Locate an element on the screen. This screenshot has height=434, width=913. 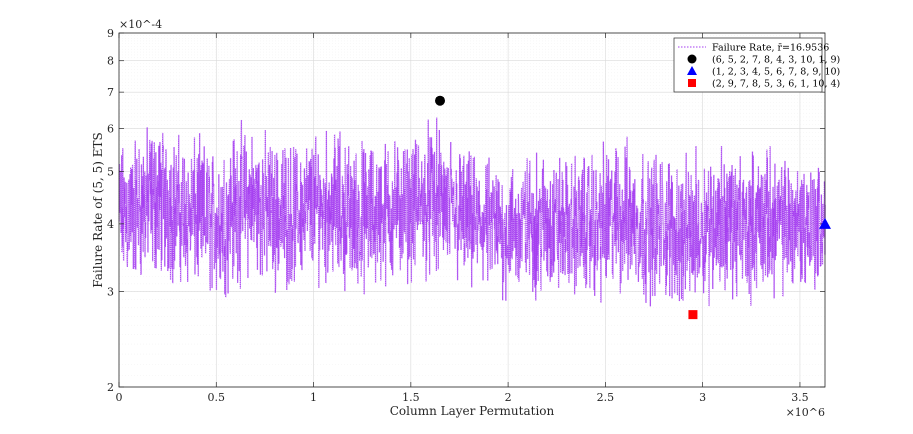
legend-box is located at coordinates (748, 65).